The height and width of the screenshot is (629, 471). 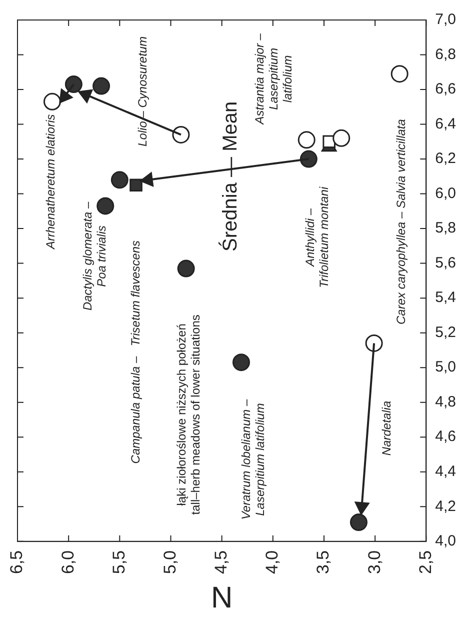 What do you see at coordinates (445, 541) in the screenshot?
I see `y-tick-label: 4,0` at bounding box center [445, 541].